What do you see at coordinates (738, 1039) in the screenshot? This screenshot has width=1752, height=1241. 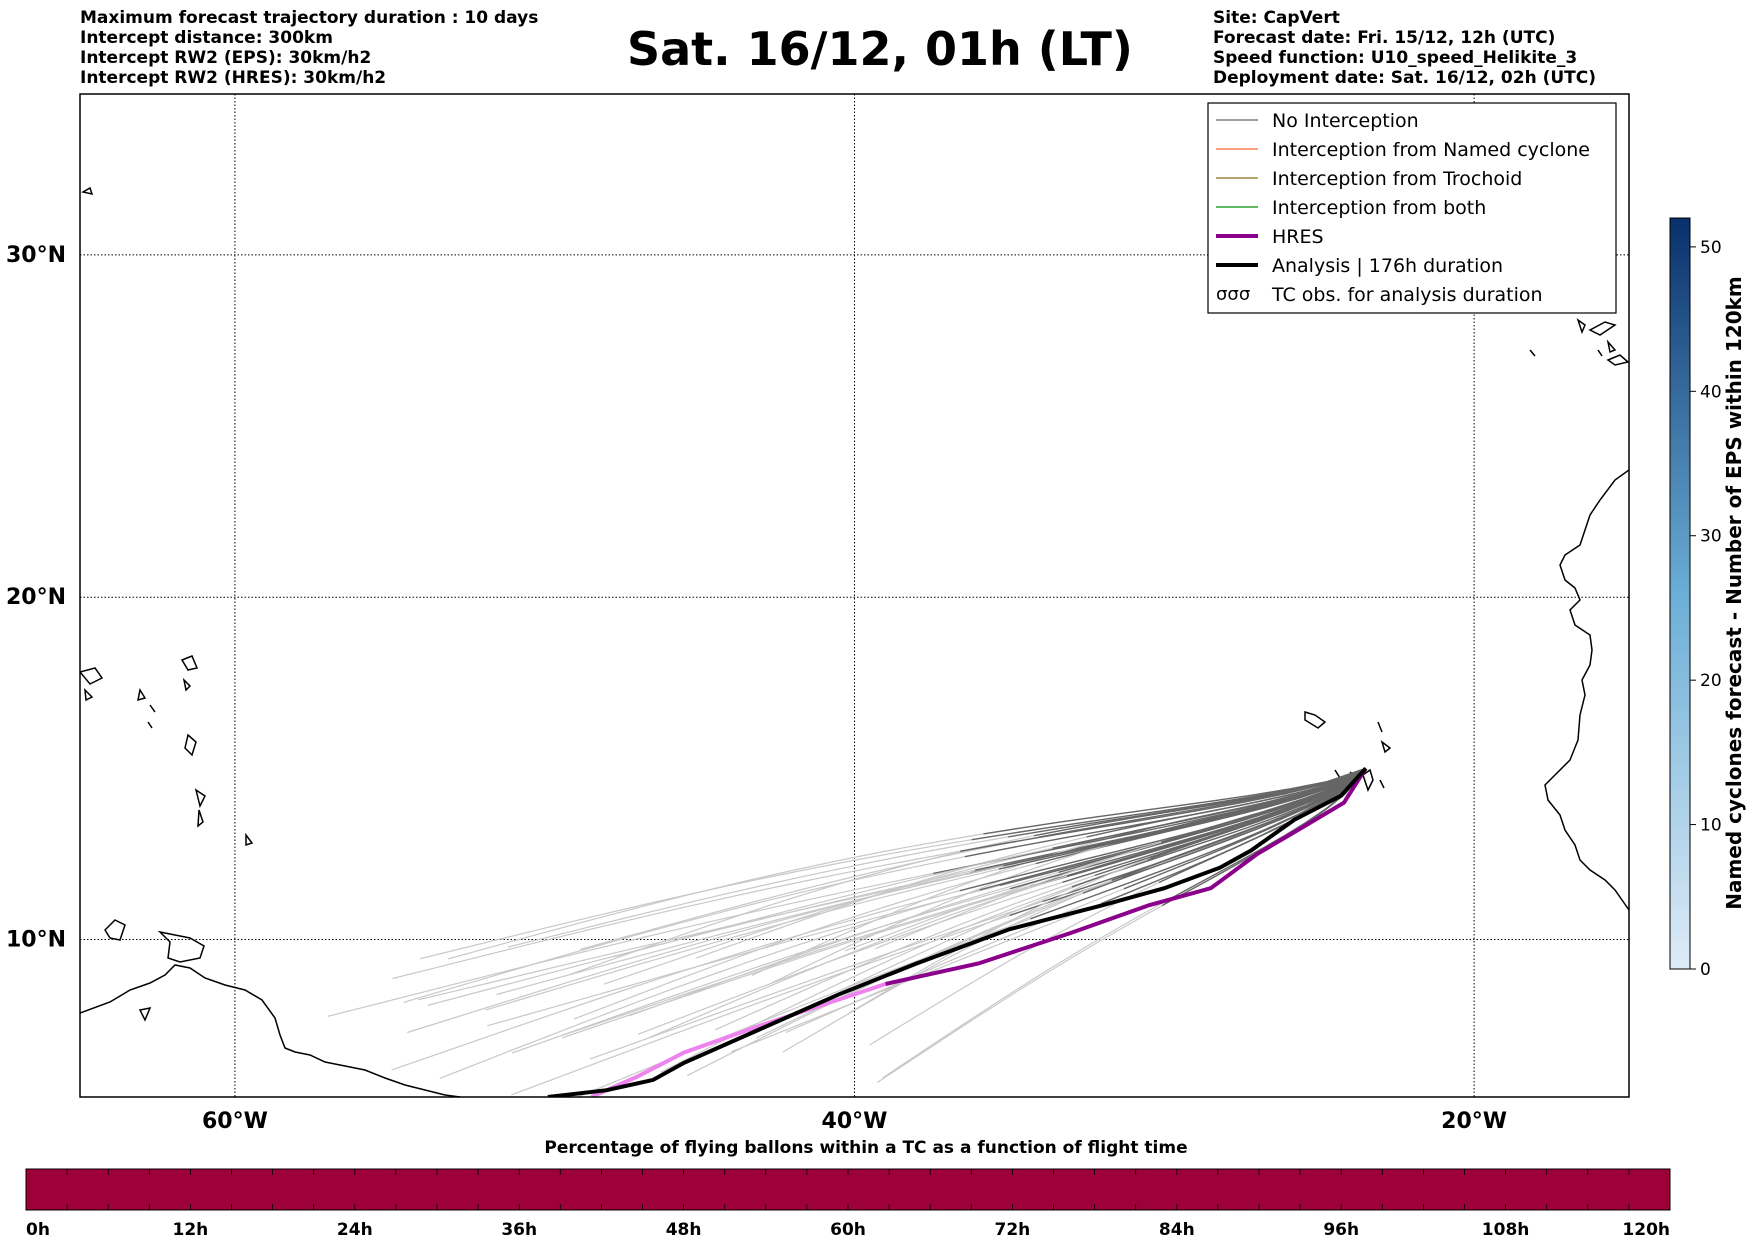 I see `hres-track-late` at bounding box center [738, 1039].